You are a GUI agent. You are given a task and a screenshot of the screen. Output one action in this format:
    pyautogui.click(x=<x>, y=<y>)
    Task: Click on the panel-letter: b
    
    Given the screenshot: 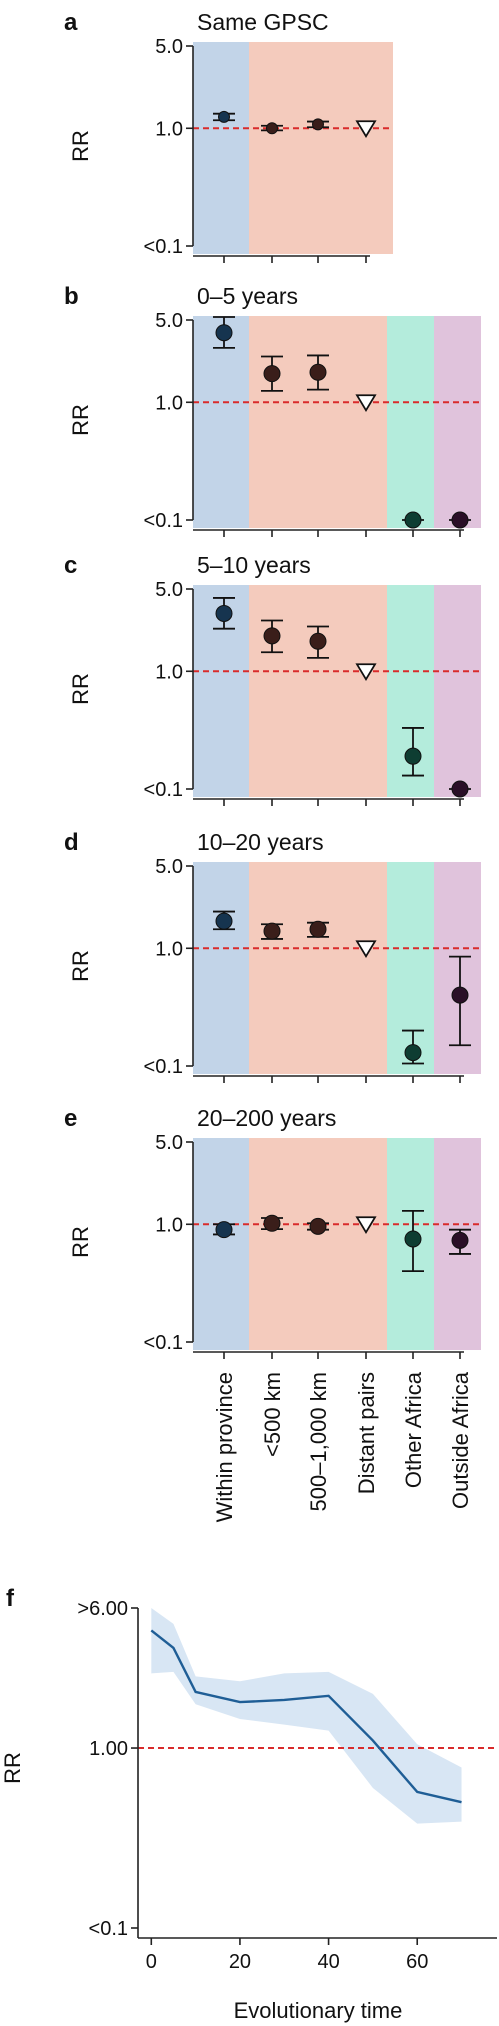 What is the action you would take?
    pyautogui.click(x=71, y=296)
    